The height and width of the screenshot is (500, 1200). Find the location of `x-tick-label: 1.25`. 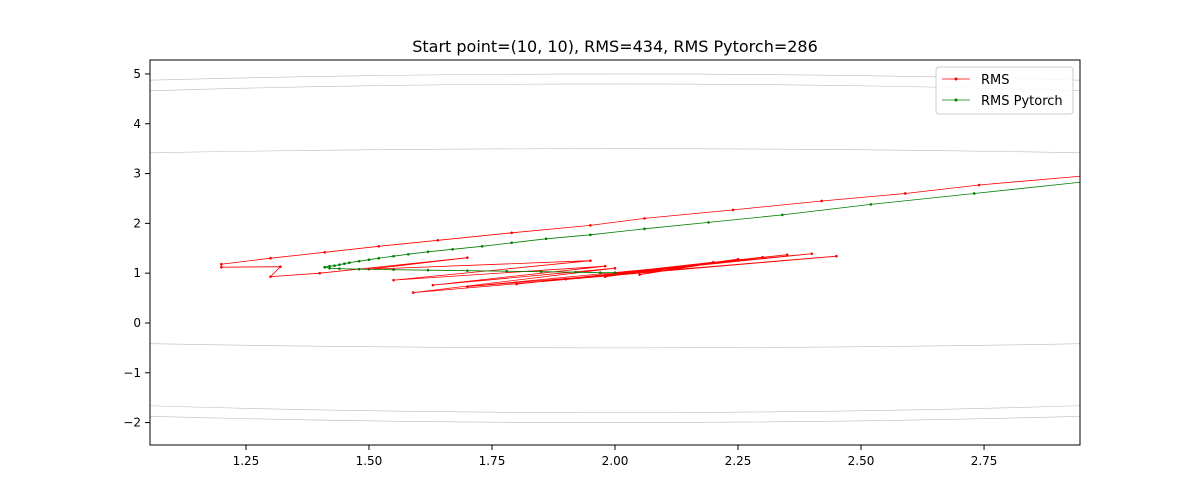

x-tick-label: 1.25 is located at coordinates (246, 461).